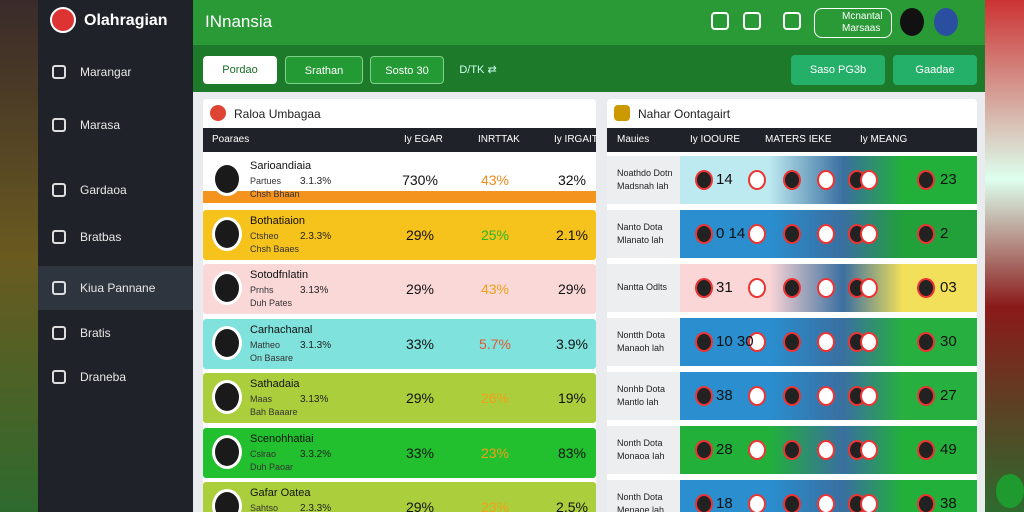 The height and width of the screenshot is (512, 1024). What do you see at coordinates (572, 234) in the screenshot?
I see `stat-value: 2.1%` at bounding box center [572, 234].